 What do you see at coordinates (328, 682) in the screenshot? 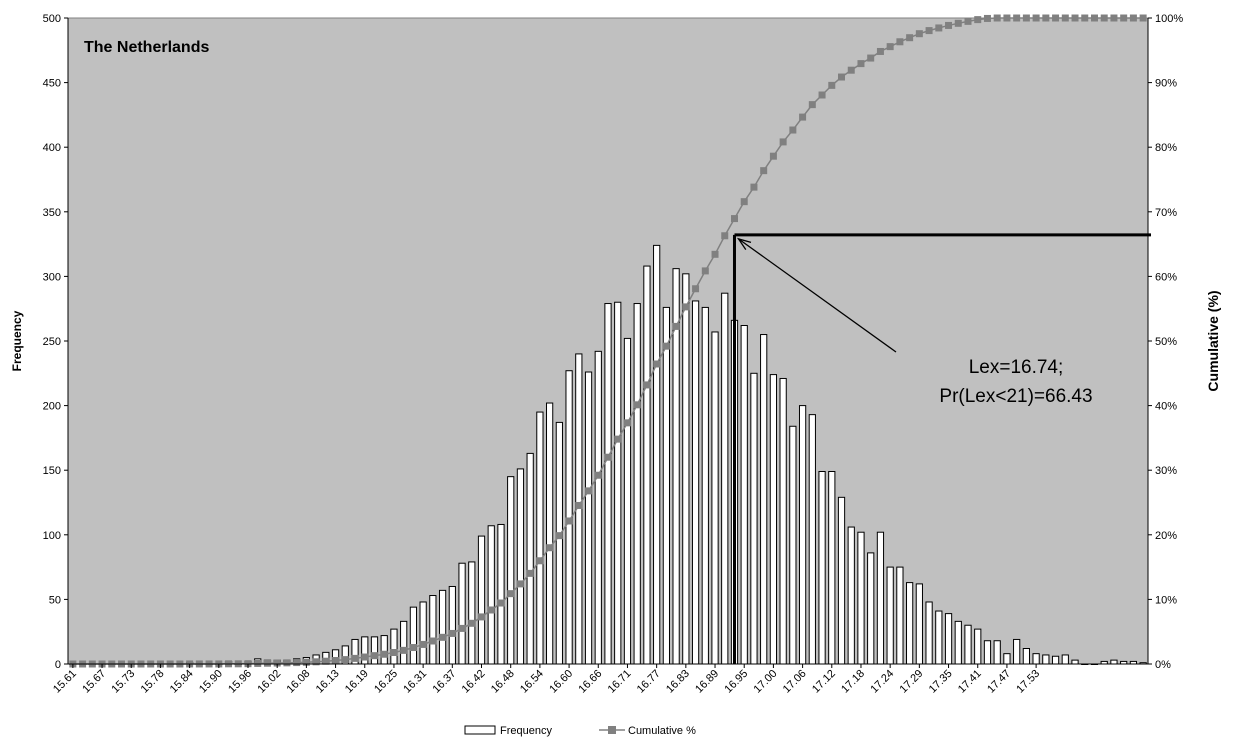
I see `x-tick-label: 16.13` at bounding box center [328, 682].